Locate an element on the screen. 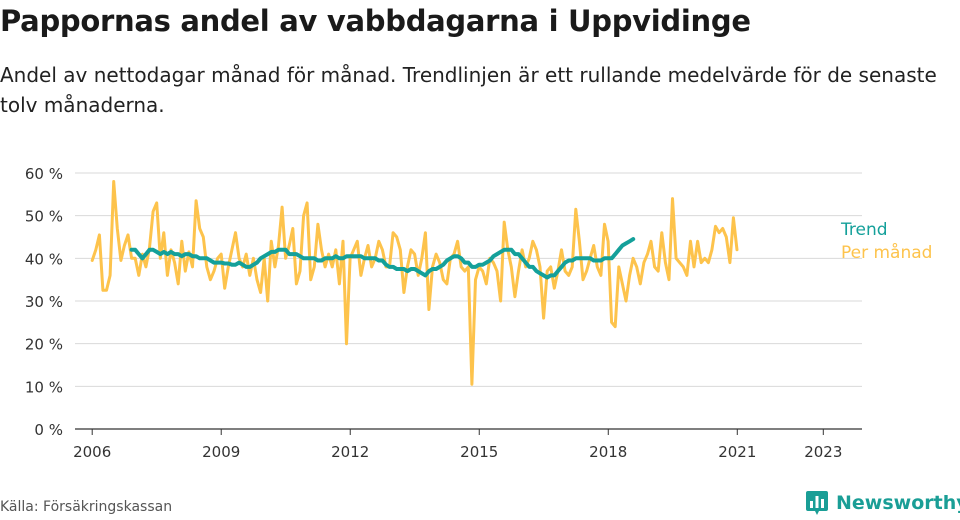 The image size is (960, 520). x-tick-label: 2006 is located at coordinates (92, 452).